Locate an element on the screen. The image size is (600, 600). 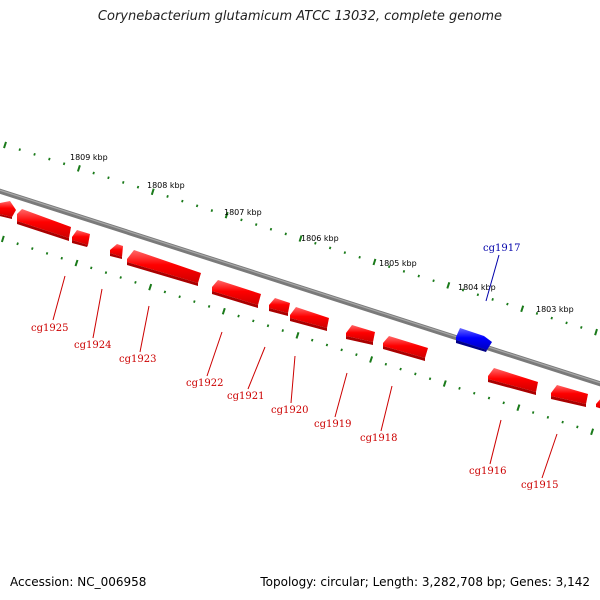
gene-cg1922-arrow is located at coordinates (116, 251).